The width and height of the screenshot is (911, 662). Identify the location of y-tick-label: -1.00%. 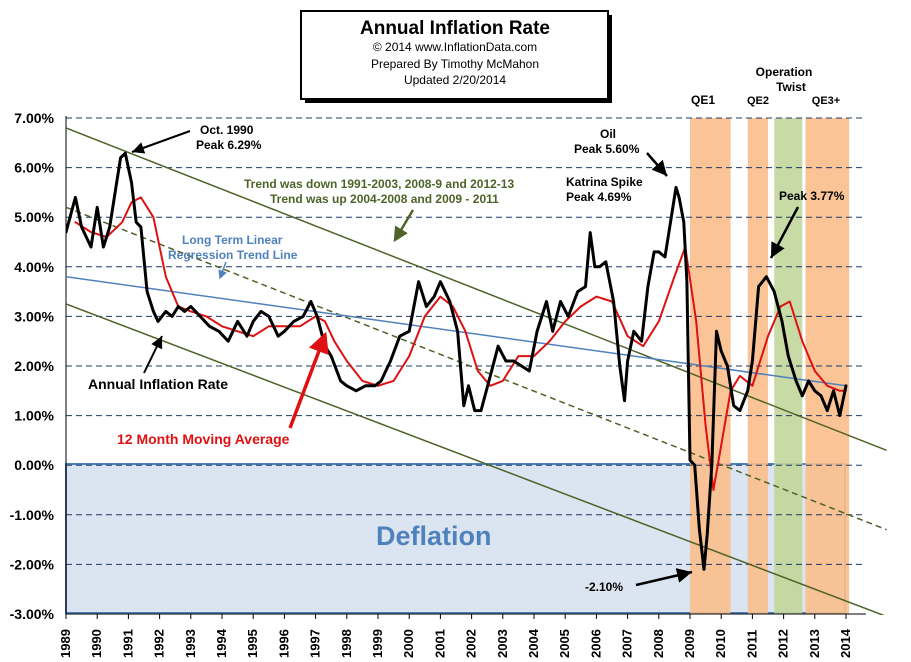
(32, 515).